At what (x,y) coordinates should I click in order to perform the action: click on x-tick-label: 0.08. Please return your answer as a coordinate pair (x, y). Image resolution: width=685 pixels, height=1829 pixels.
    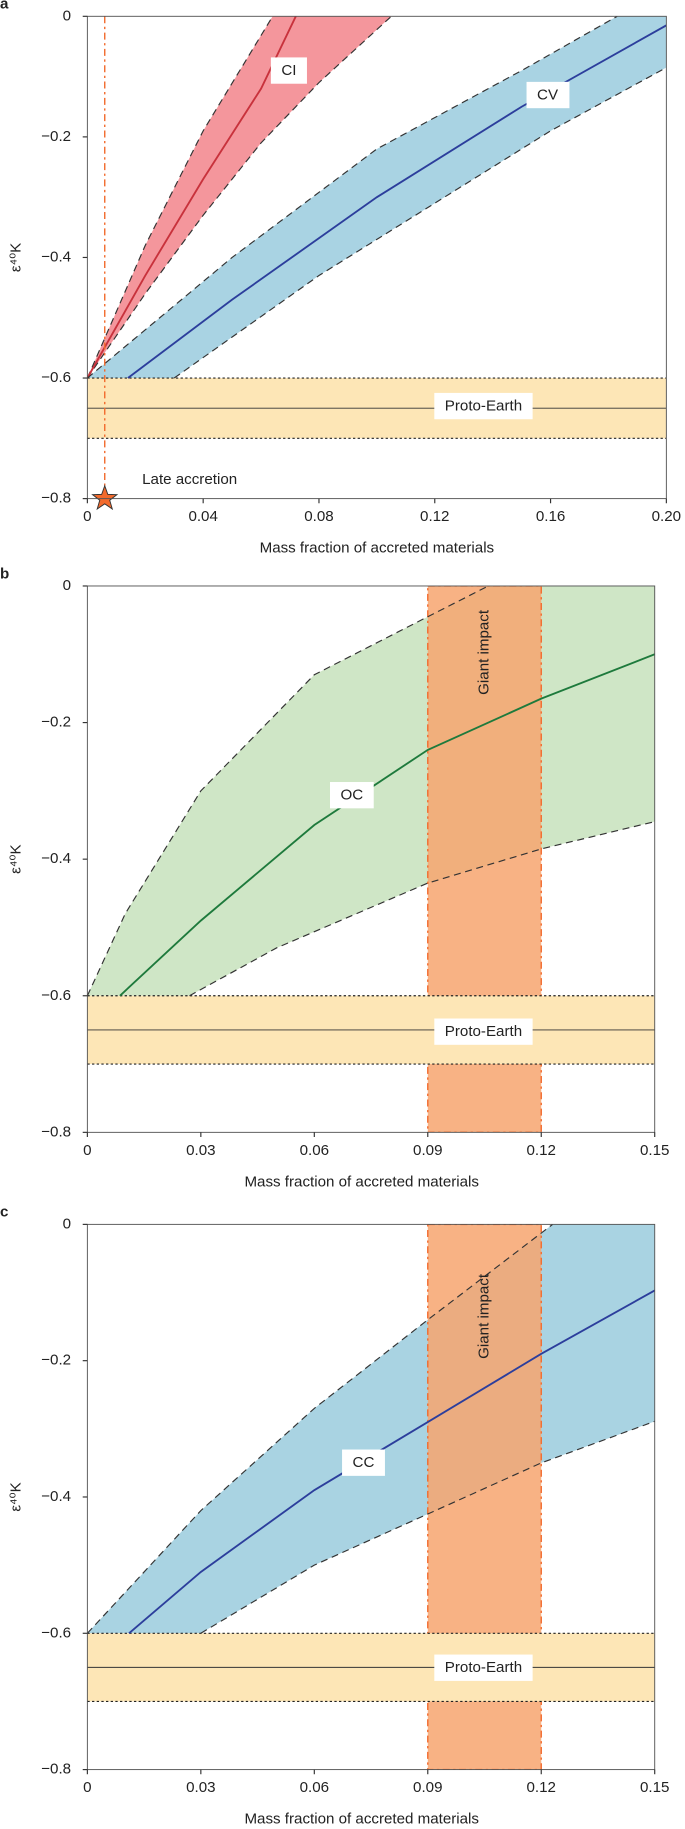
    Looking at the image, I should click on (318, 516).